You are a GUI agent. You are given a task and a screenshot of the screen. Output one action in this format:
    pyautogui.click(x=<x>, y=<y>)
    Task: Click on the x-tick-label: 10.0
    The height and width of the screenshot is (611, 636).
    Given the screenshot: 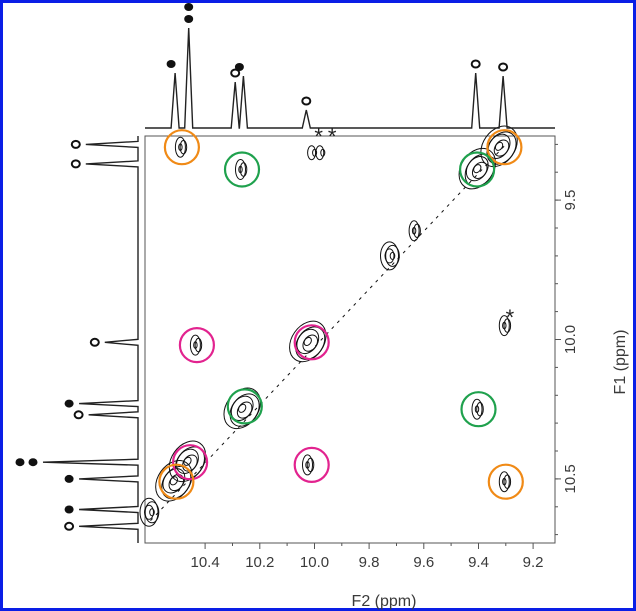 What is the action you would take?
    pyautogui.click(x=314, y=562)
    